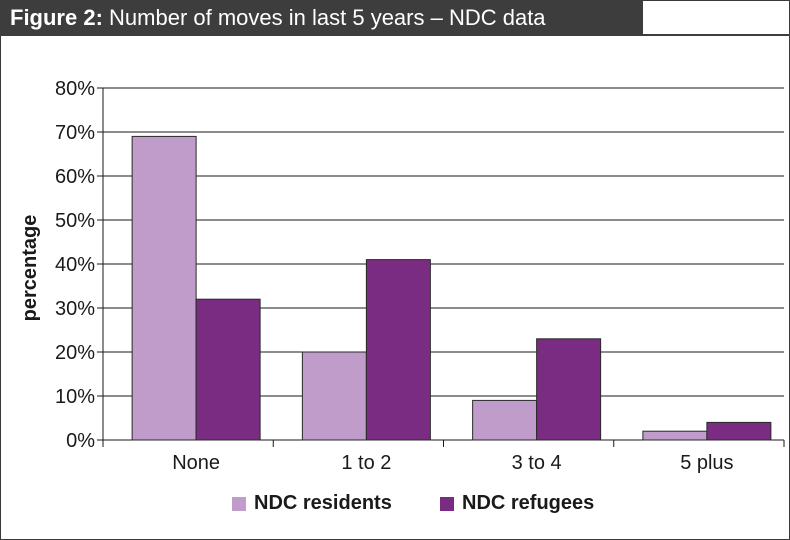 This screenshot has width=790, height=540. What do you see at coordinates (56, 17) in the screenshot?
I see `figure-label: Figure 2:` at bounding box center [56, 17].